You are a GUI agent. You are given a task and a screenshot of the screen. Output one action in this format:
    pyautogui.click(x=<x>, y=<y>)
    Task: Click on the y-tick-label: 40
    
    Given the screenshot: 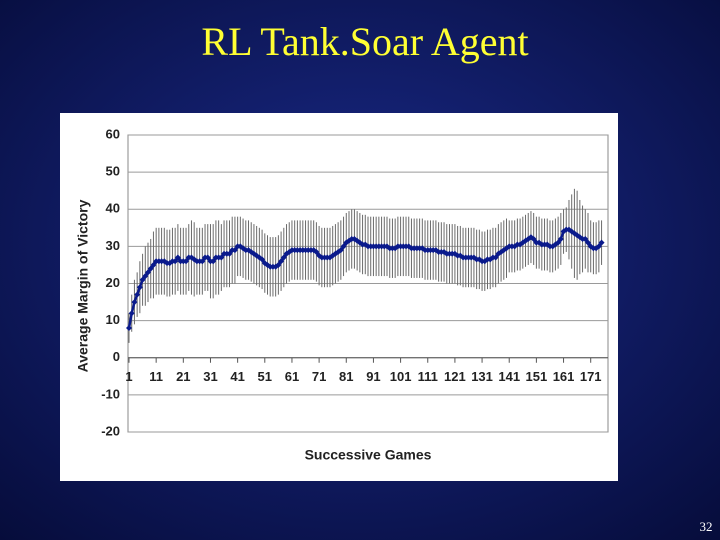 What is the action you would take?
    pyautogui.click(x=113, y=208)
    